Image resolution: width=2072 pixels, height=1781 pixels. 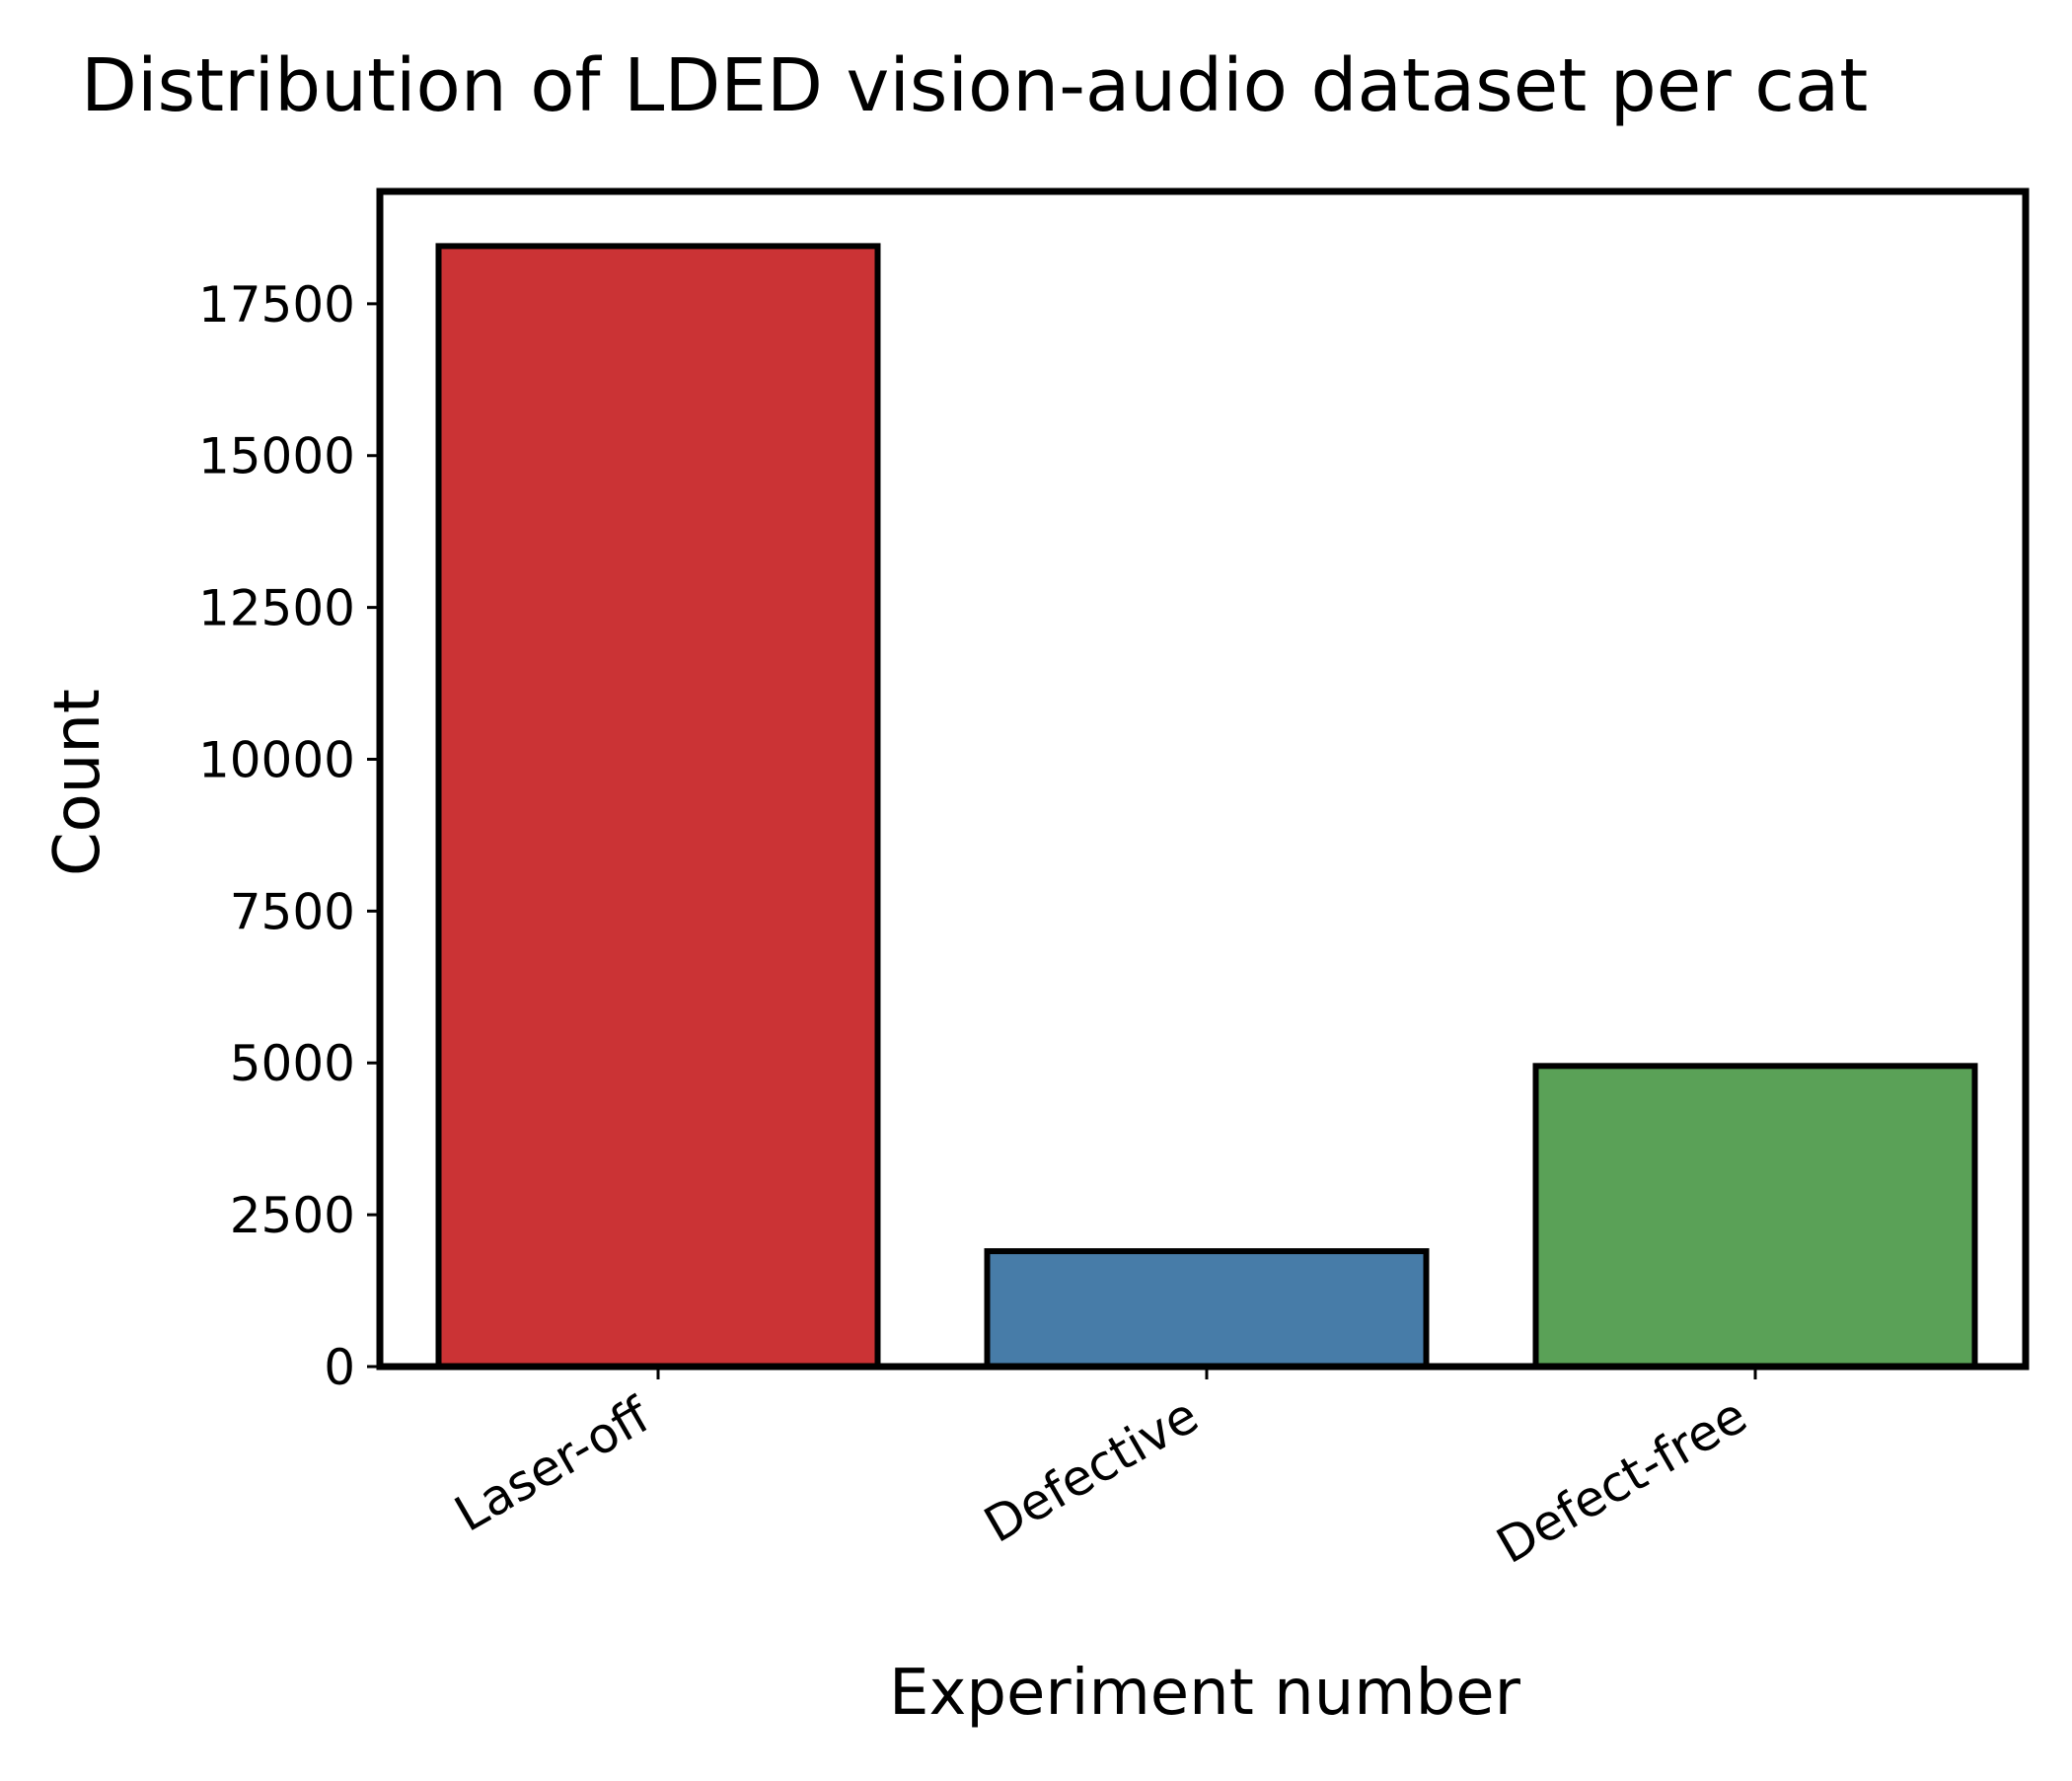 I want to click on x-tick-label: Laser-off, so click(x=552, y=1463).